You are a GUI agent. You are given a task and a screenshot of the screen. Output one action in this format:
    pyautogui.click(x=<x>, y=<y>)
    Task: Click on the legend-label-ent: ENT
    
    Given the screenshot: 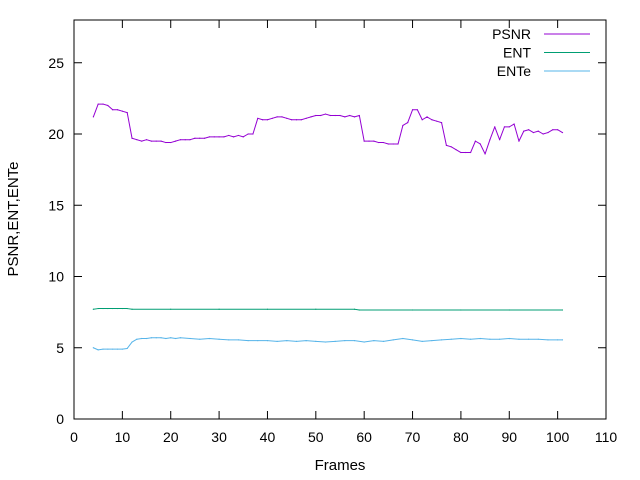 What is the action you would take?
    pyautogui.click(x=517, y=53)
    